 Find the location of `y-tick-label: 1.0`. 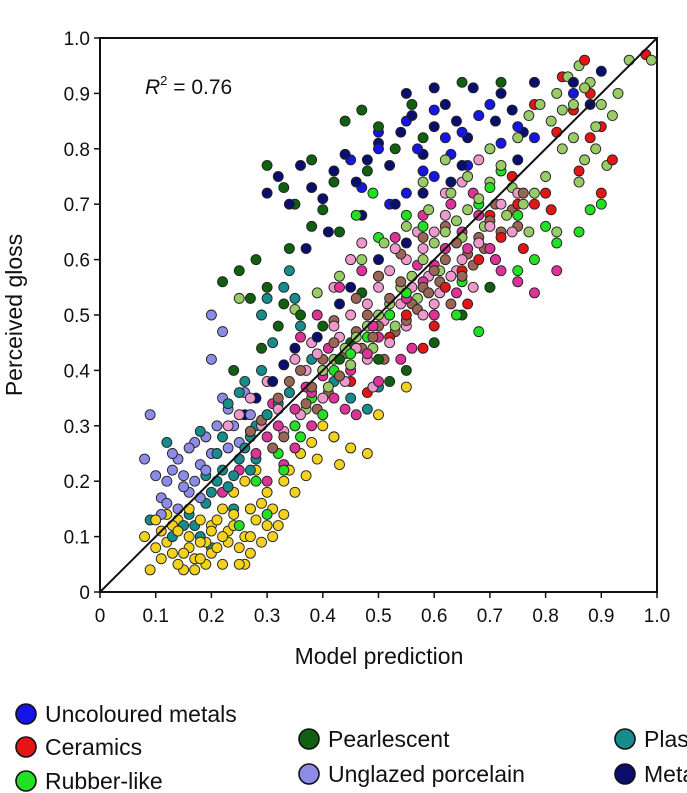

y-tick-label: 1.0 is located at coordinates (77, 39).